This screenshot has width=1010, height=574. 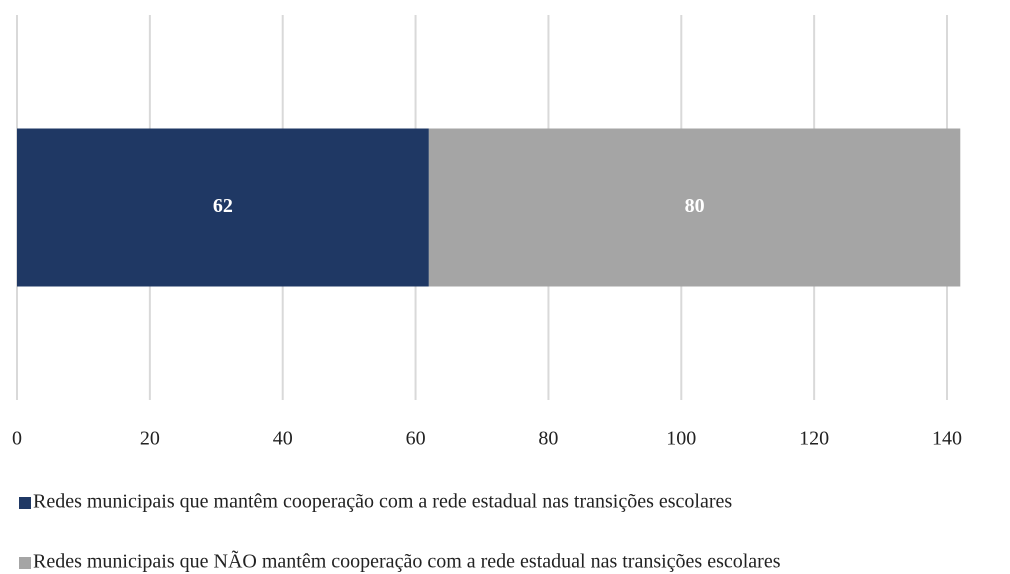 What do you see at coordinates (947, 439) in the screenshot?
I see `x-tick-label: 140` at bounding box center [947, 439].